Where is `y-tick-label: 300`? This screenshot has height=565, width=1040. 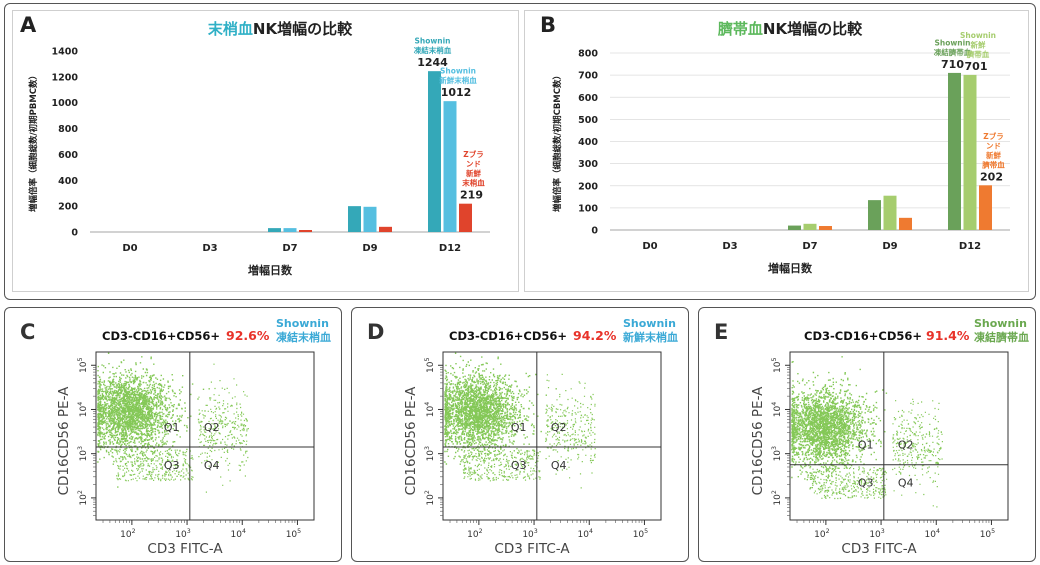
y-tick-label: 300 is located at coordinates (588, 164).